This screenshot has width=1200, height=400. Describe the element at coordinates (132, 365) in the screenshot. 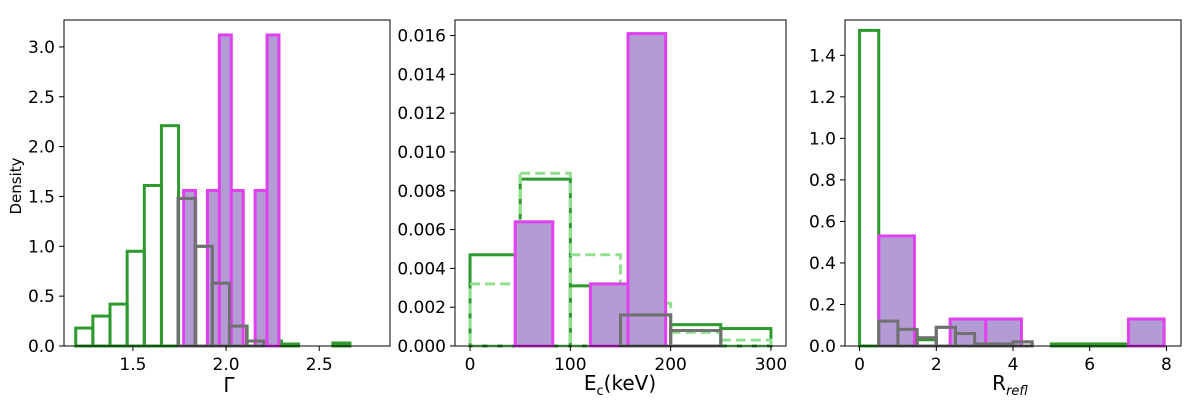

I see `x-tick-label-0-0: 1.5` at that location.